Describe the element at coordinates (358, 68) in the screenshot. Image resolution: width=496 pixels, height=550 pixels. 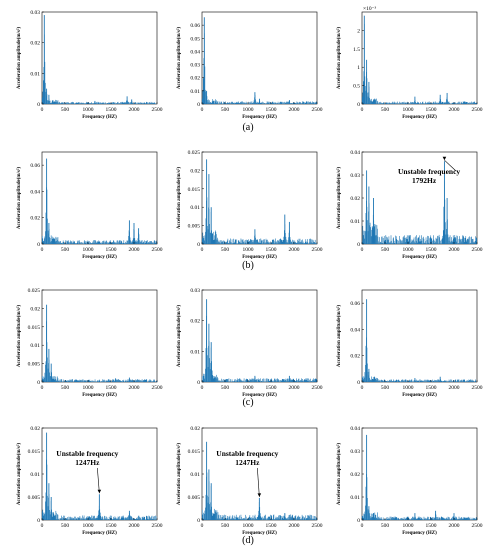
I see `y-tick-label: 1` at that location.